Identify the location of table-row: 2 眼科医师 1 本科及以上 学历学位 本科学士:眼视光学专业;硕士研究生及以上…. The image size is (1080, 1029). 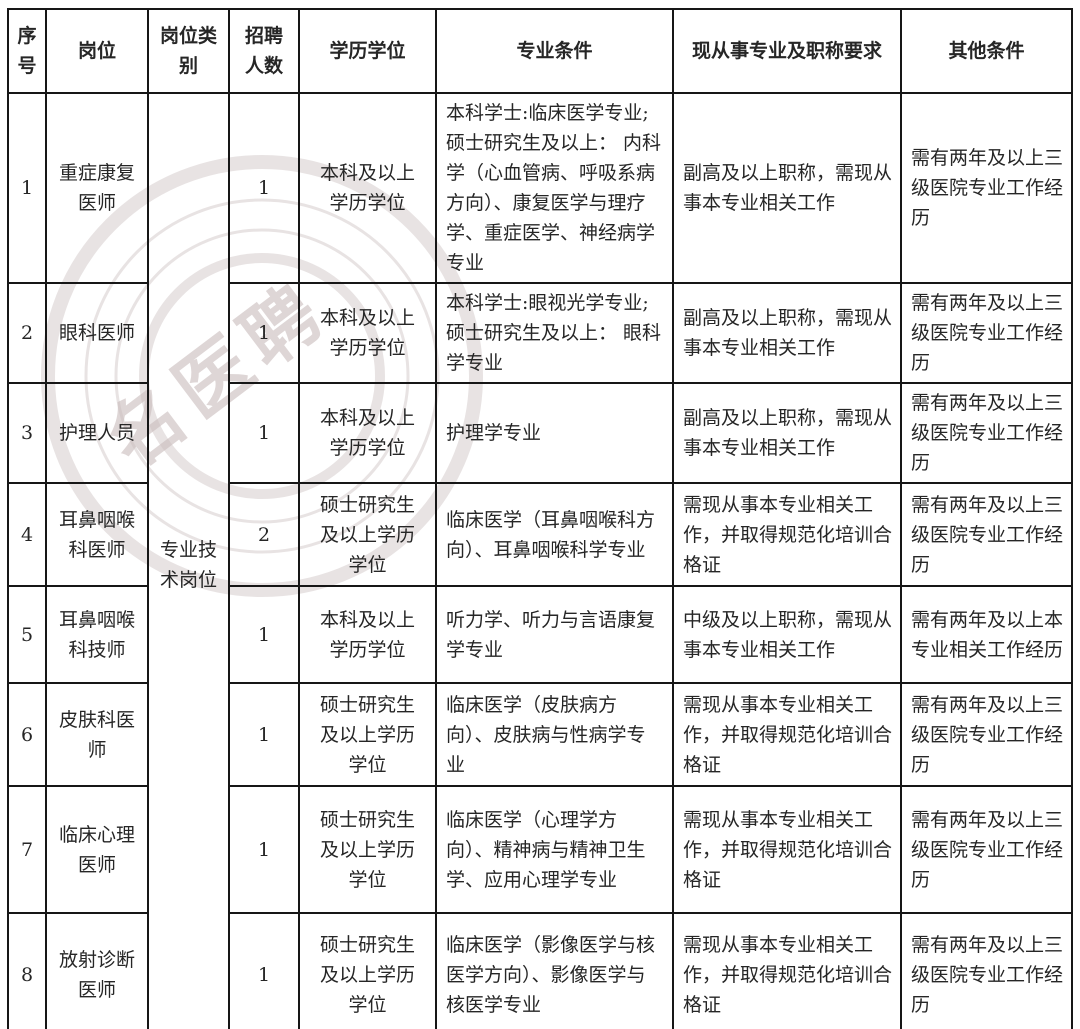
(540, 333).